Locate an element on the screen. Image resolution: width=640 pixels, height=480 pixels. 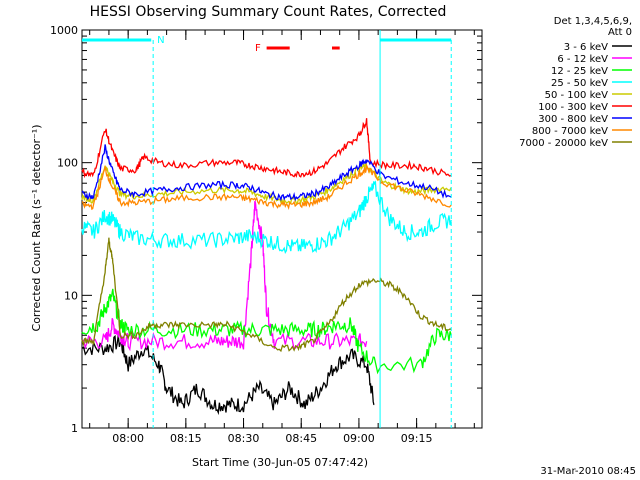
legend-entry-label: 3 - 6 keV is located at coordinates (586, 47).